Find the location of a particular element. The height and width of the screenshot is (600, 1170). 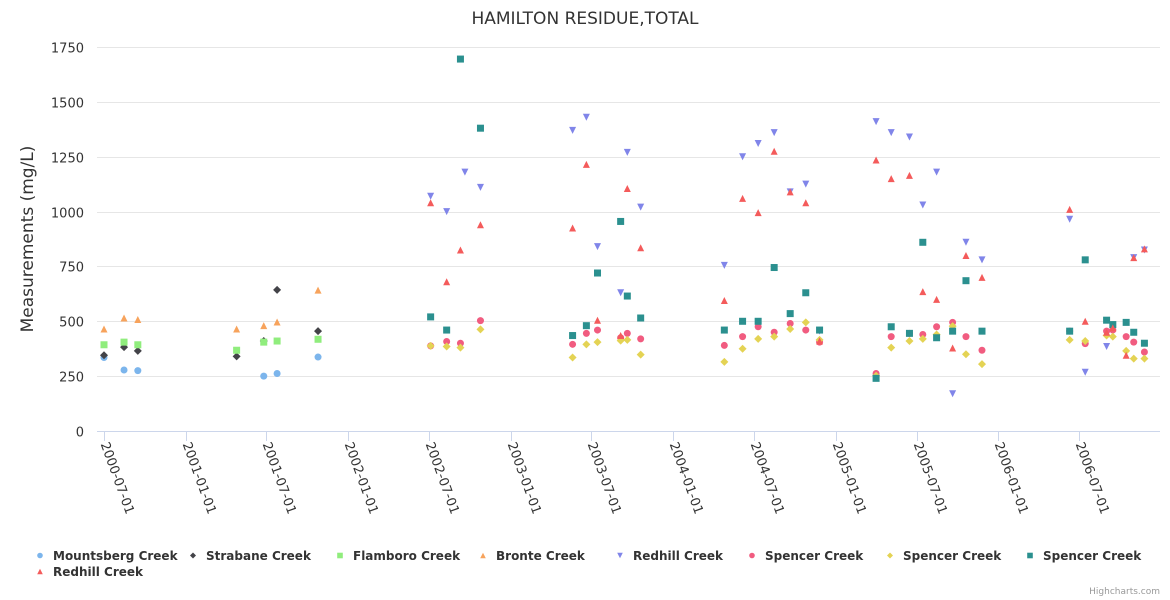

legend-item: Redhill Creek is located at coordinates (670, 556).